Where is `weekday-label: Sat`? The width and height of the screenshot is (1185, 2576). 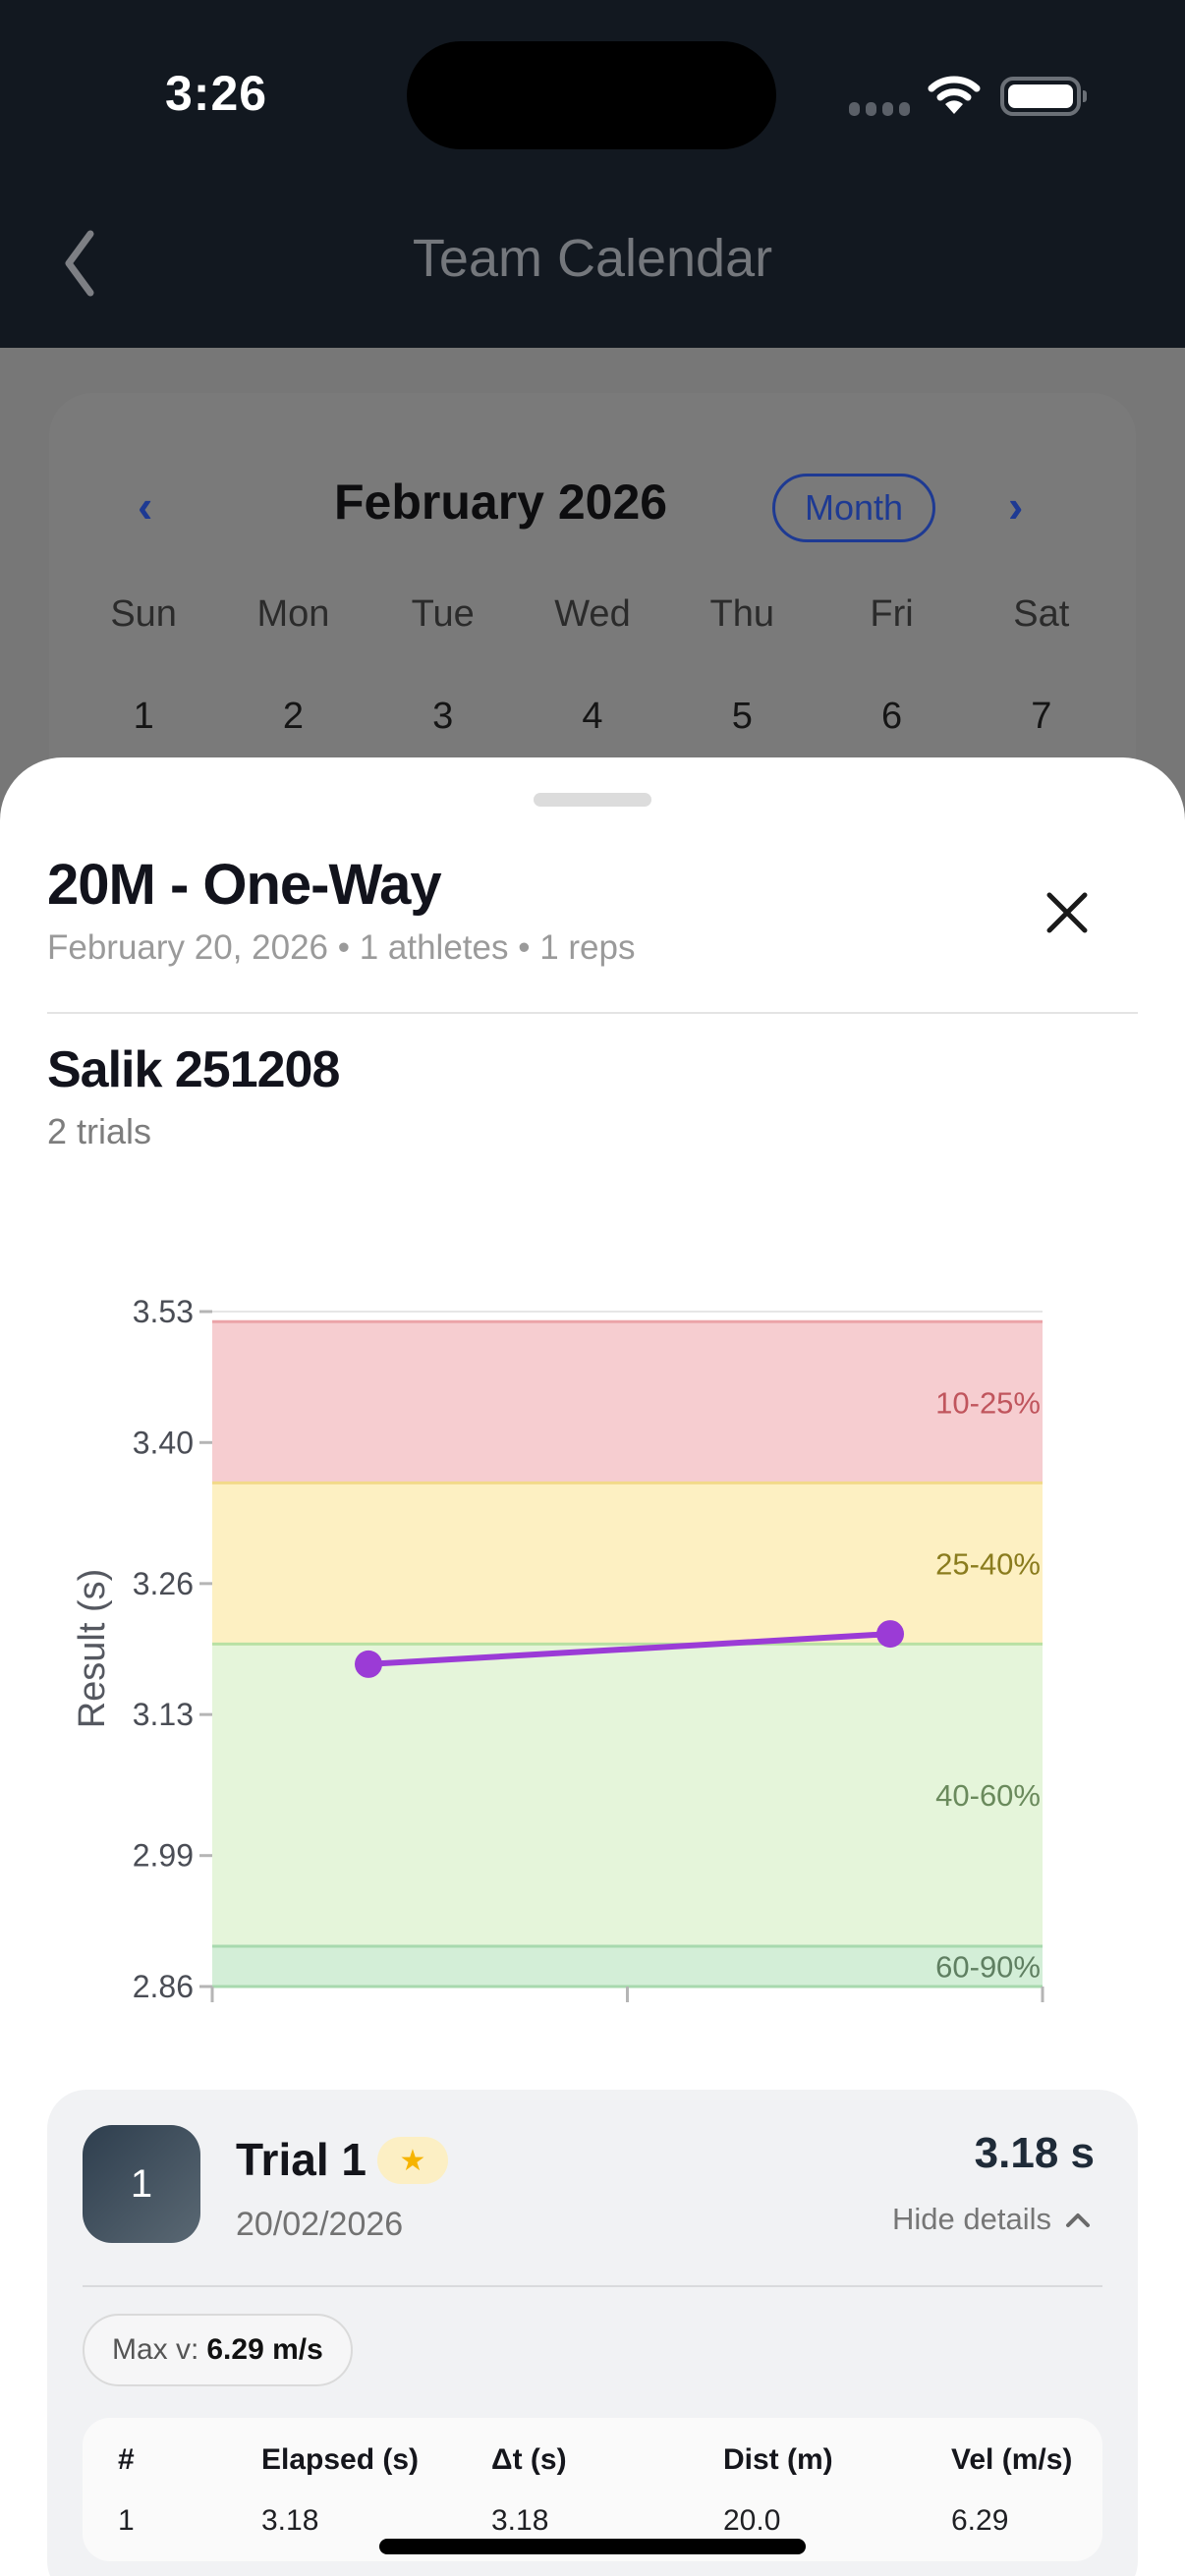 weekday-label: Sat is located at coordinates (1041, 614).